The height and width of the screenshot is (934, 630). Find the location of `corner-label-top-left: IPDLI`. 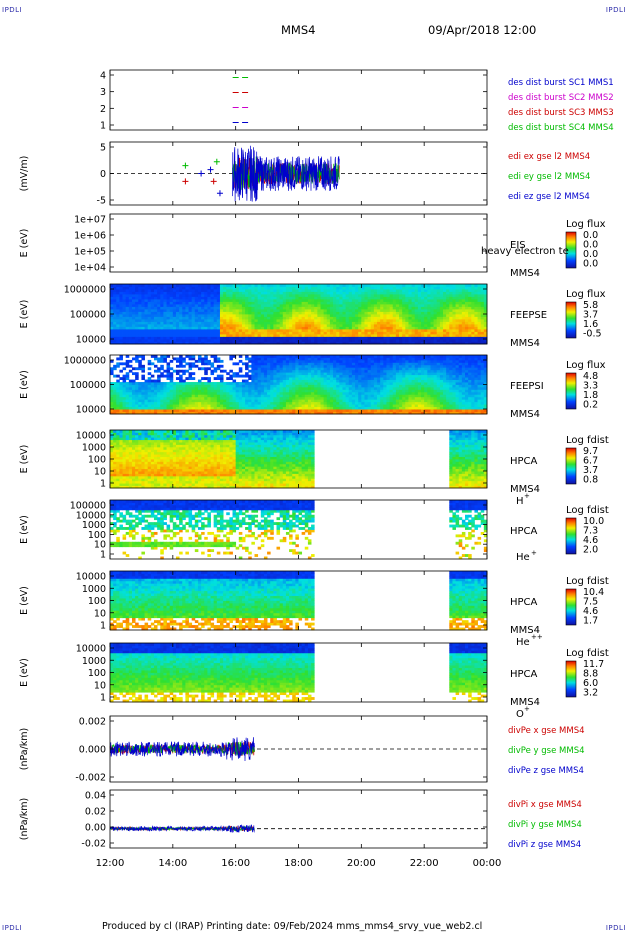

corner-label-top-left: IPDLI is located at coordinates (12, 10).